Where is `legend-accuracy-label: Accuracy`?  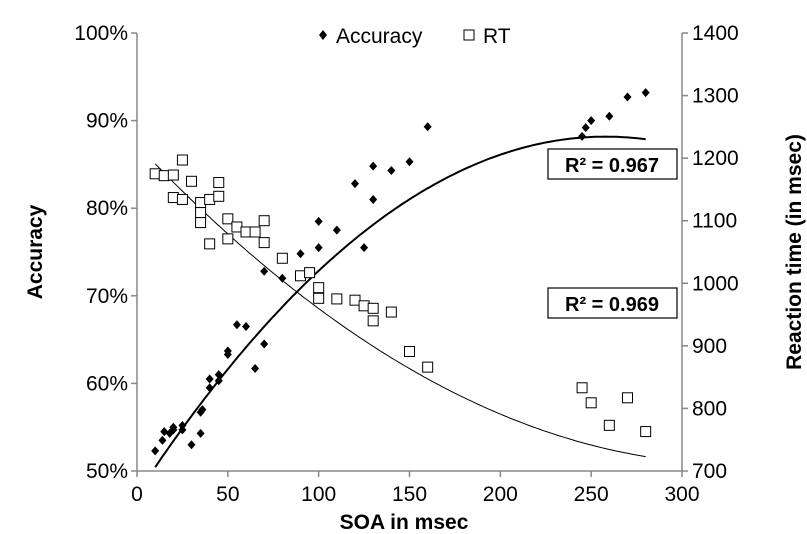
legend-accuracy-label: Accuracy is located at coordinates (379, 36).